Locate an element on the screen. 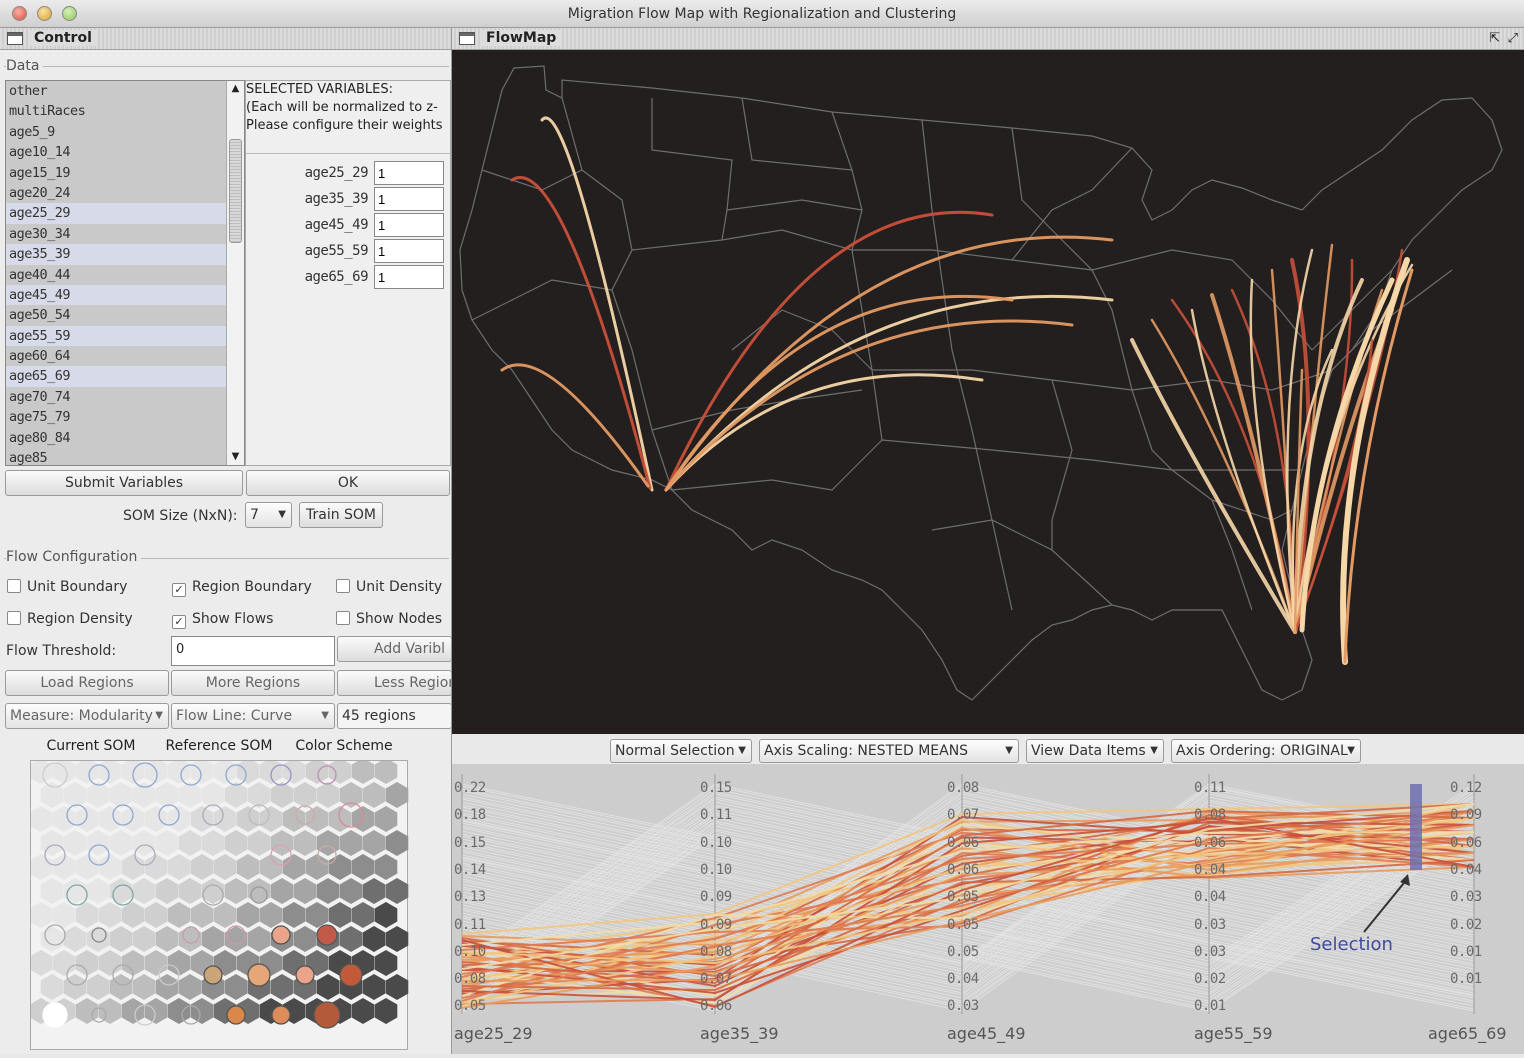 This screenshot has height=1058, width=1524. som-hexgrid is located at coordinates (219, 904).